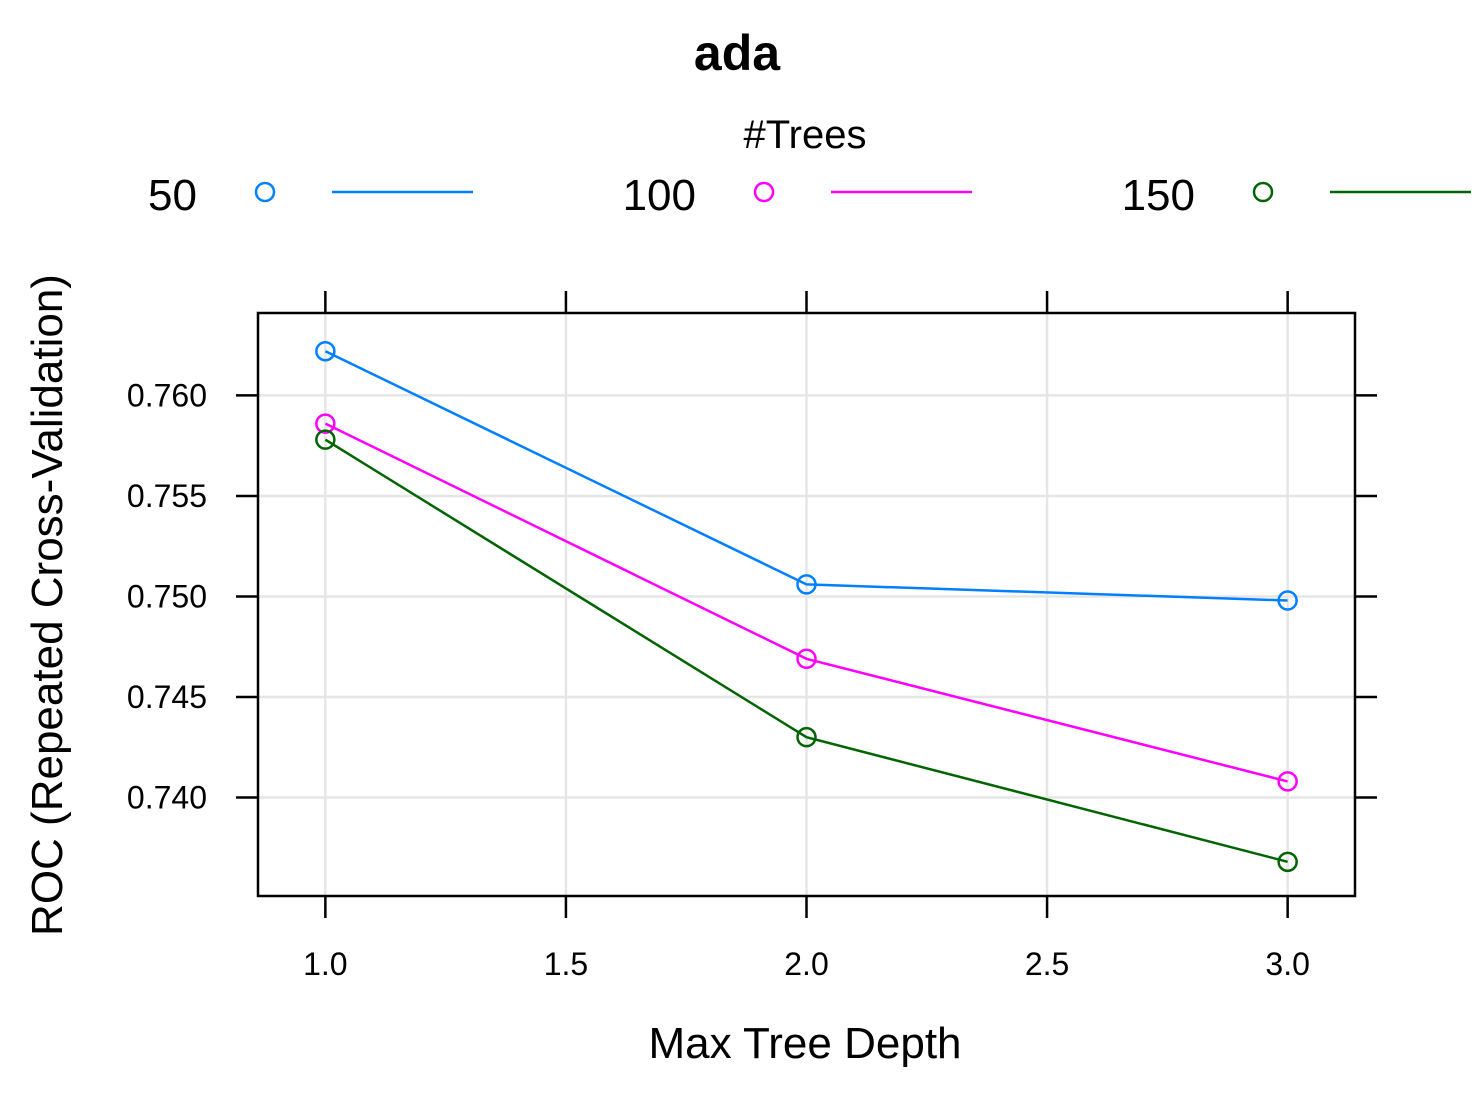 Image resolution: width=1476 pixels, height=1110 pixels. What do you see at coordinates (167, 697) in the screenshot?
I see `y-tick-label: 0.745` at bounding box center [167, 697].